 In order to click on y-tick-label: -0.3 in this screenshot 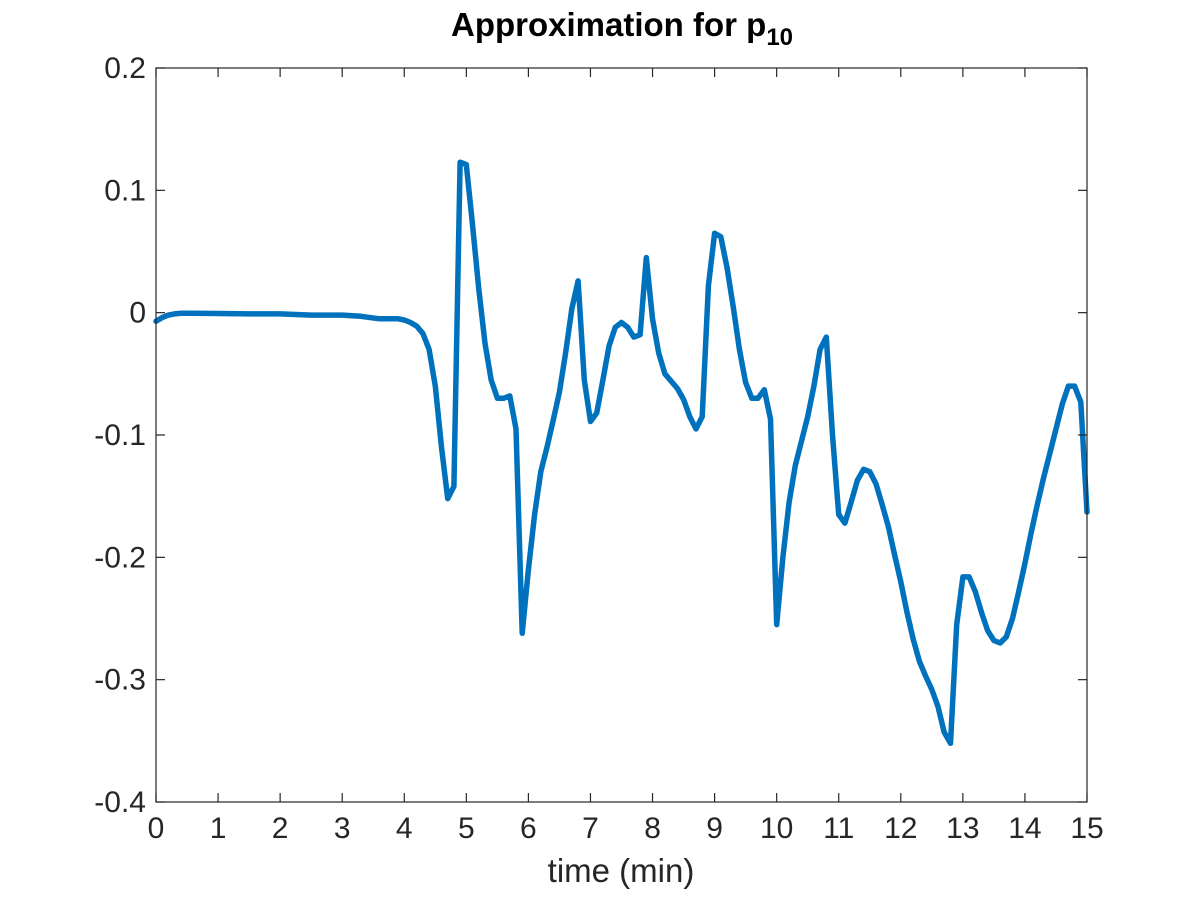, I will do `click(120, 680)`.